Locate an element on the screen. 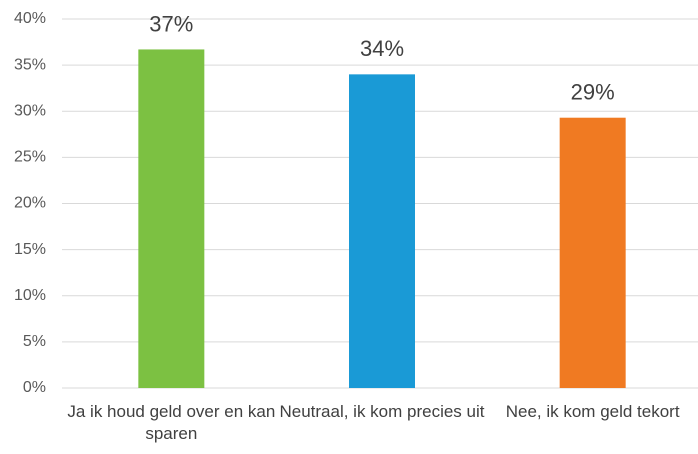  y-tick-label: 30% is located at coordinates (30, 110).